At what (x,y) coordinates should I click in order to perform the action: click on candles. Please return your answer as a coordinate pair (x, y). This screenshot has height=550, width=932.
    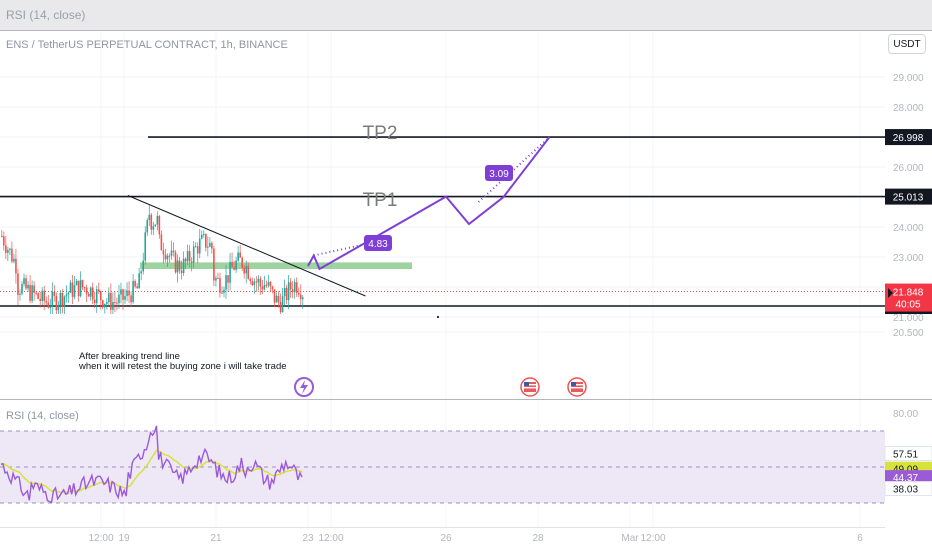
    Looking at the image, I should click on (152, 259).